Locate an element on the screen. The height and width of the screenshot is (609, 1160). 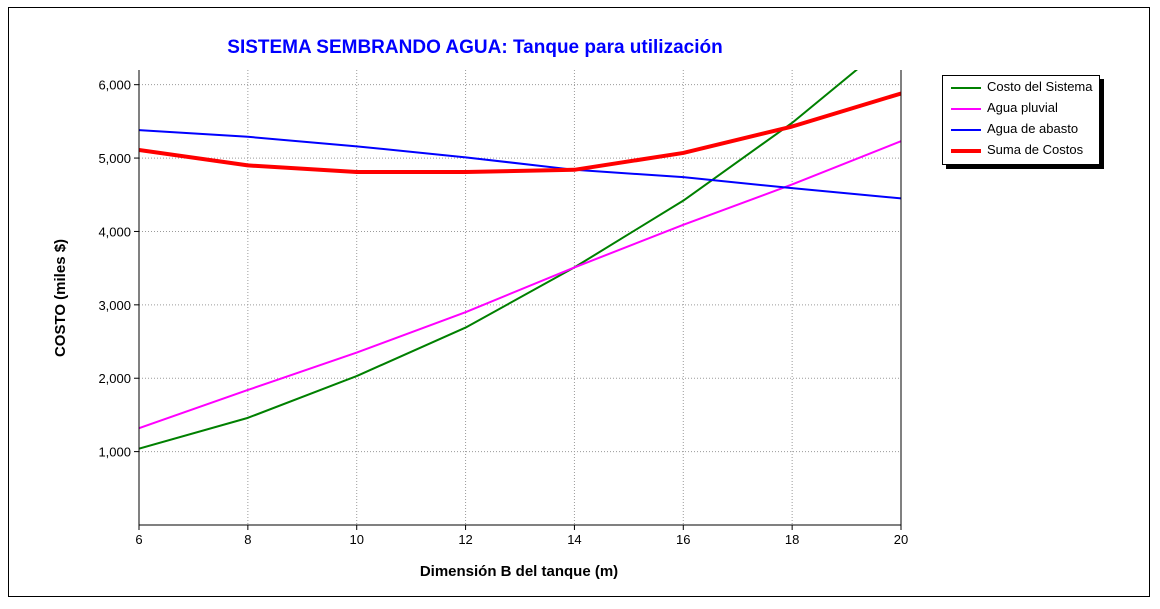
legend-label: Agua pluvial is located at coordinates (1022, 107).